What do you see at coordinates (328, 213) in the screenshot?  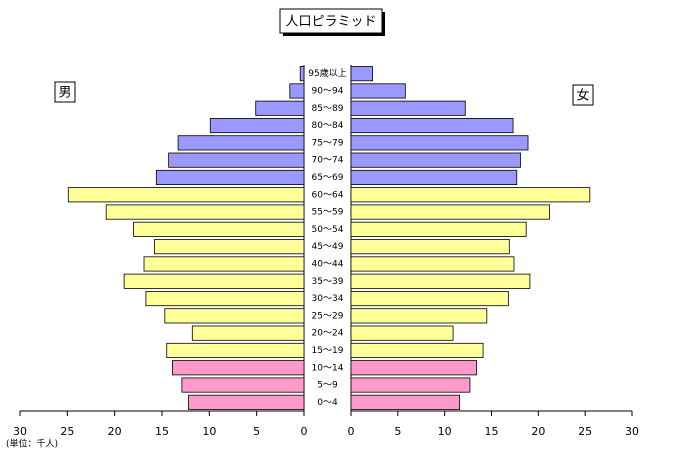 I see `category-label: 55～59` at bounding box center [328, 213].